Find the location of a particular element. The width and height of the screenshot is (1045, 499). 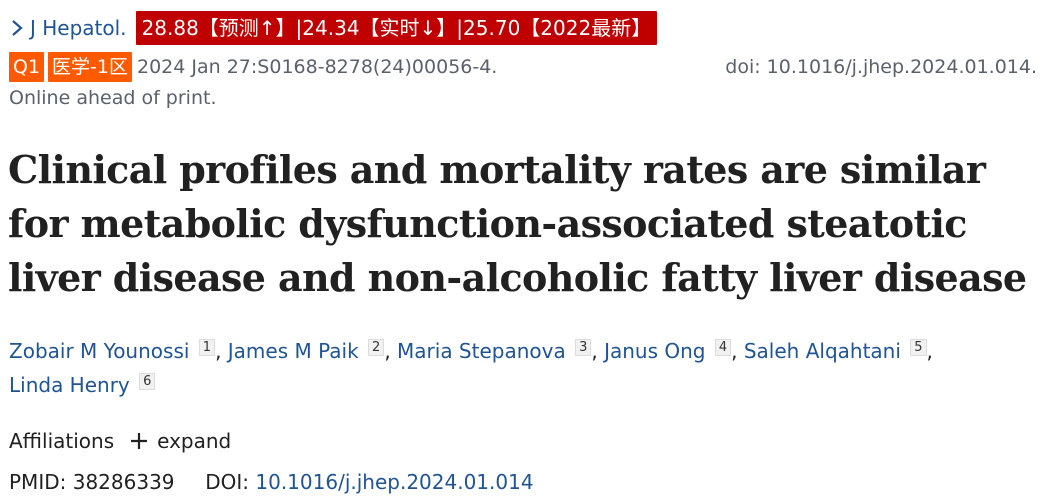

affiliation-number: 2 is located at coordinates (376, 347).